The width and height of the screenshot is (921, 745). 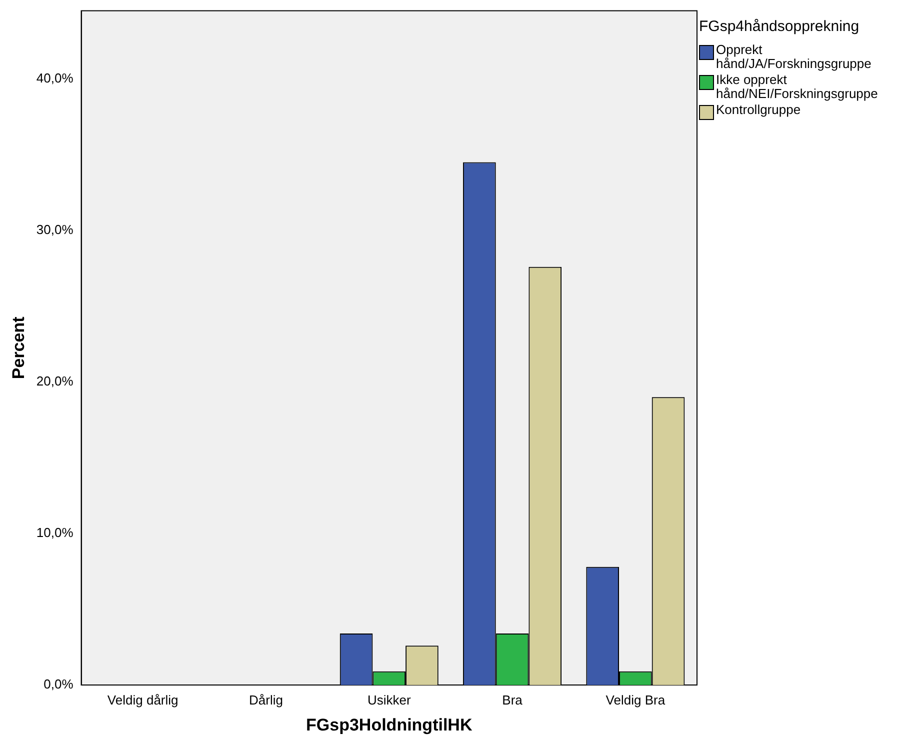 What do you see at coordinates (55, 230) in the screenshot?
I see `y-tick-label: 30,0%` at bounding box center [55, 230].